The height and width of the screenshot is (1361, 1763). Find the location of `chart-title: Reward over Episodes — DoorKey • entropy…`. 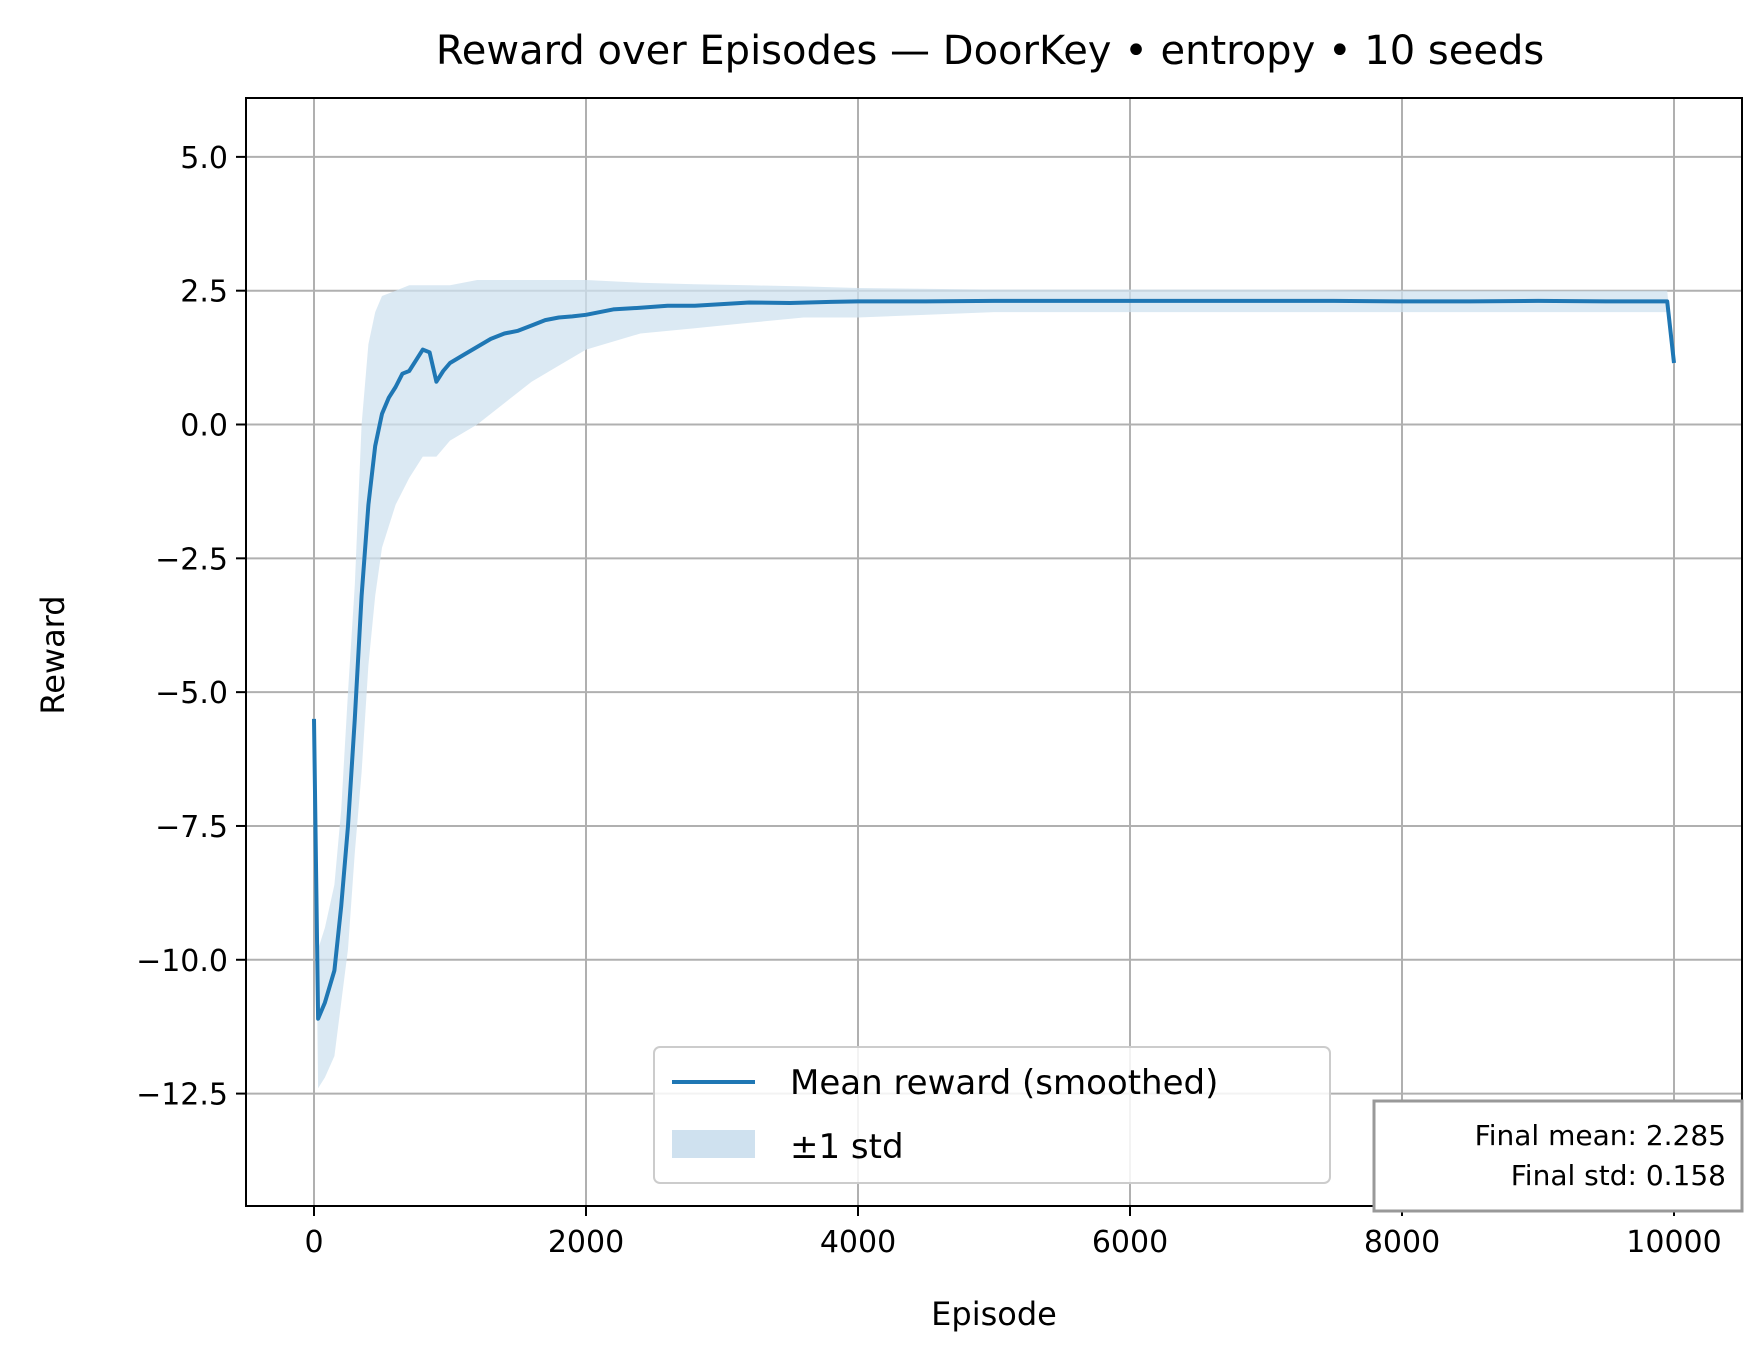

chart-title: Reward over Episodes — DoorKey • entropy… is located at coordinates (990, 51).